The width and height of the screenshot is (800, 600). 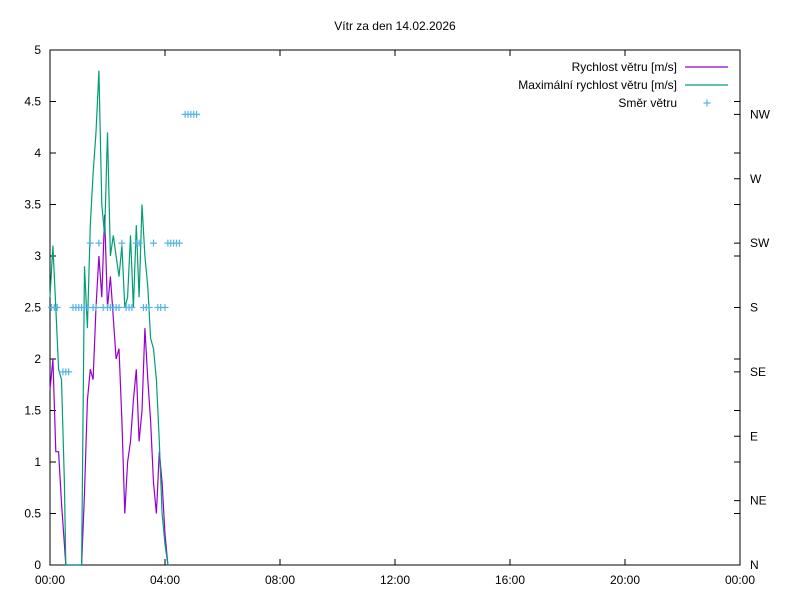 What do you see at coordinates (280, 580) in the screenshot?
I see `x-tick-label: 08:00` at bounding box center [280, 580].